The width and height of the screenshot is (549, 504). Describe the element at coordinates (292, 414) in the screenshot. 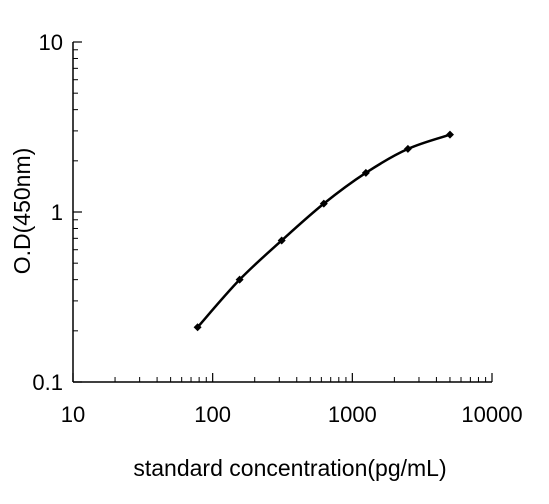

I see `x-tick-labels: 10 100 1000 10000` at that location.